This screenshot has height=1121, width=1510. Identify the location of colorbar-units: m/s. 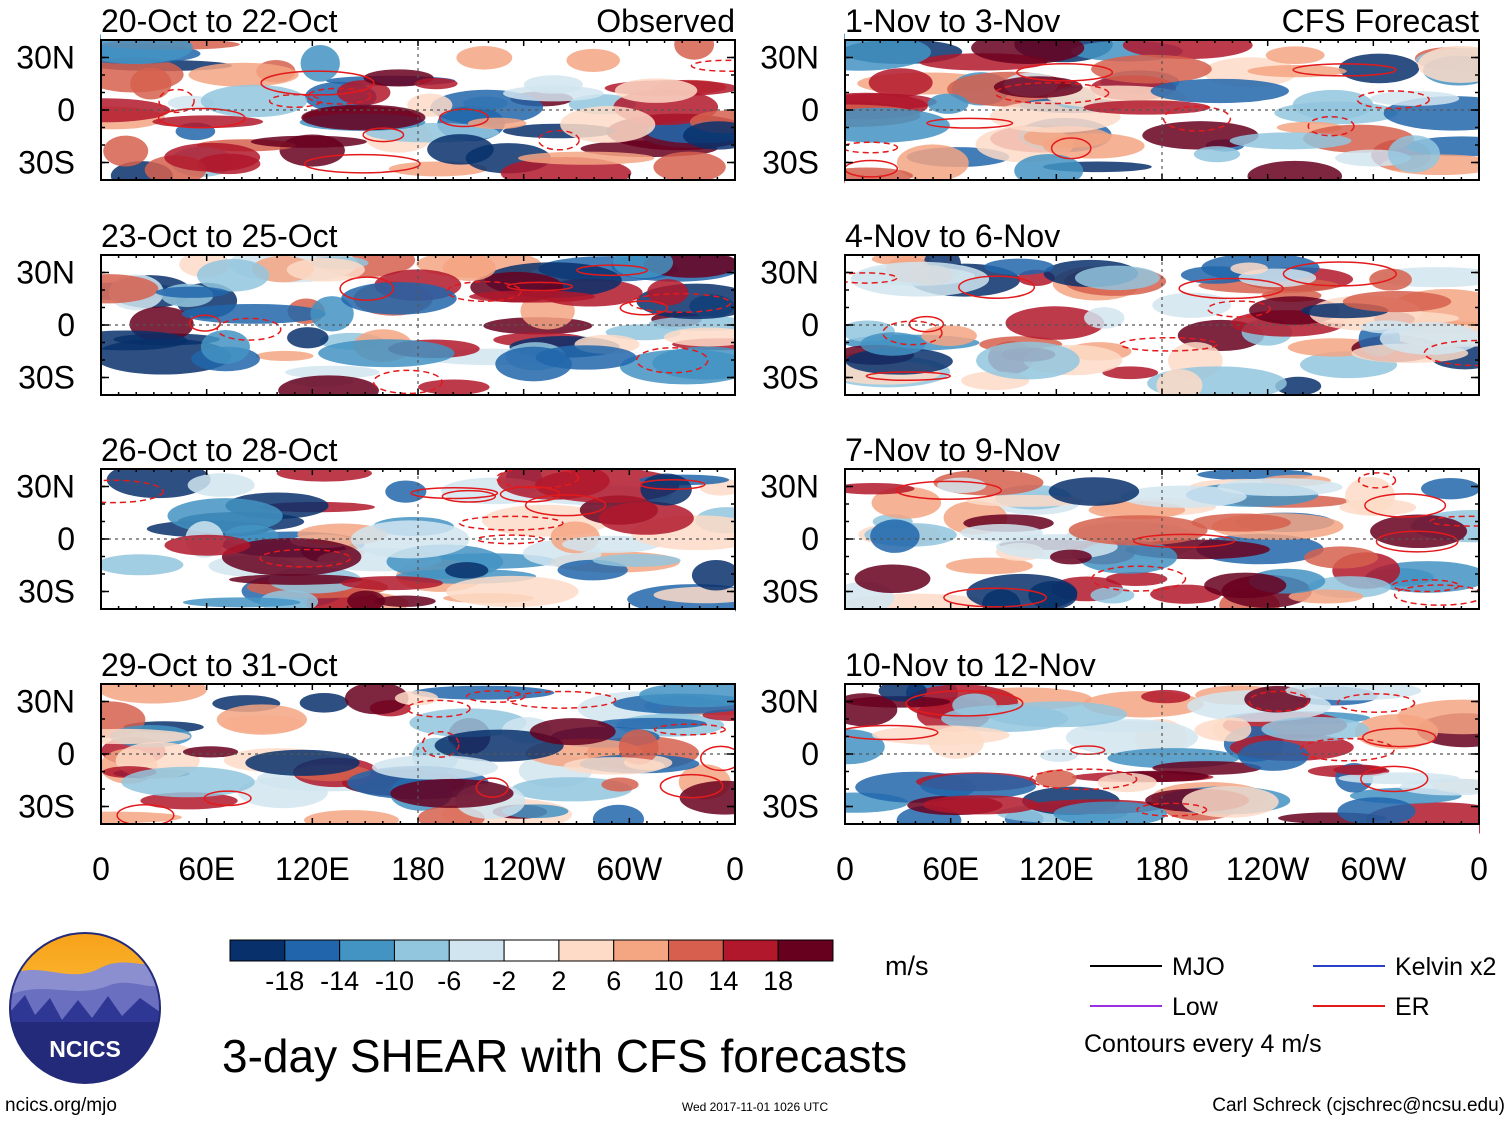
(907, 966).